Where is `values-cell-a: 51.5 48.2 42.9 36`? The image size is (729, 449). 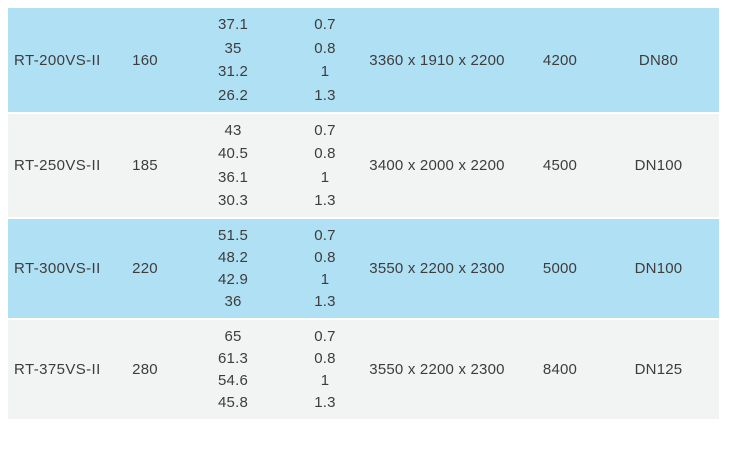 values-cell-a: 51.5 48.2 42.9 36 is located at coordinates (233, 268).